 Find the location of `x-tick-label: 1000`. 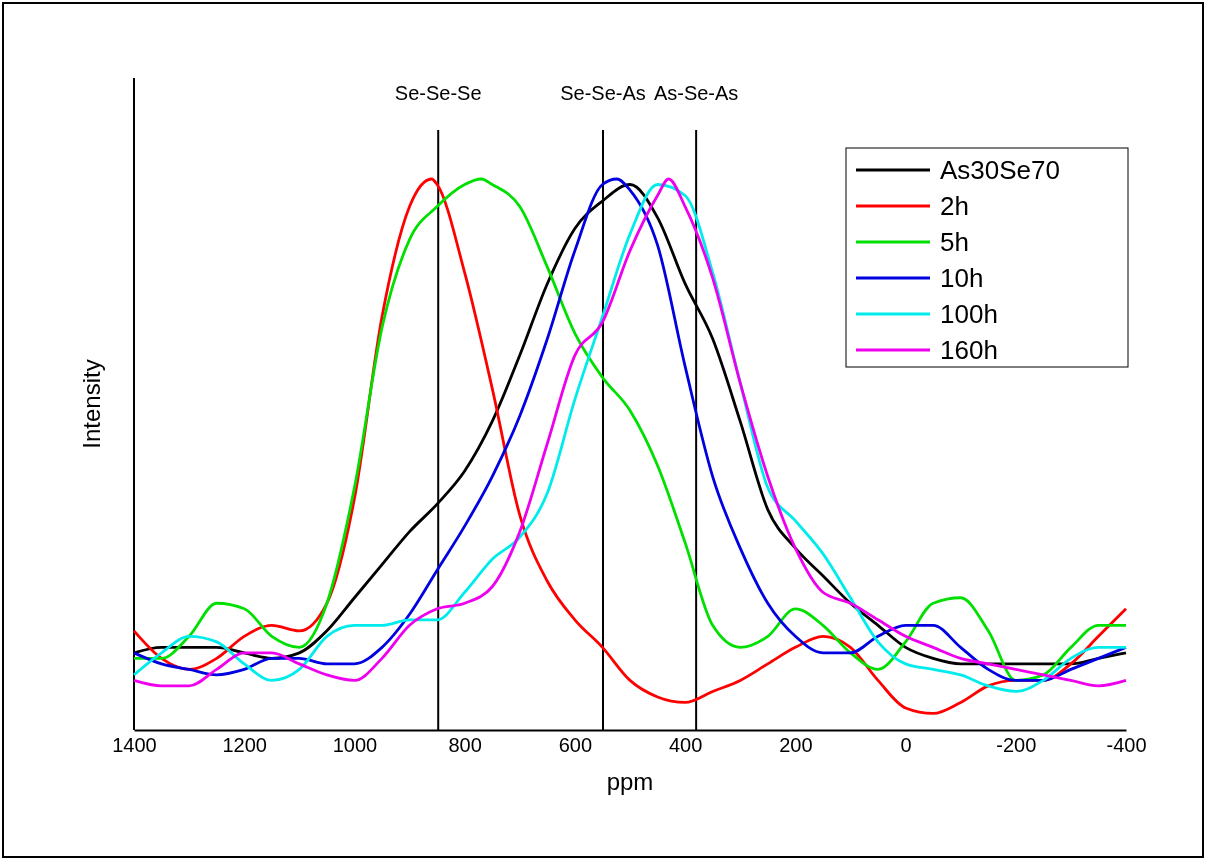

x-tick-label: 1000 is located at coordinates (355, 745).